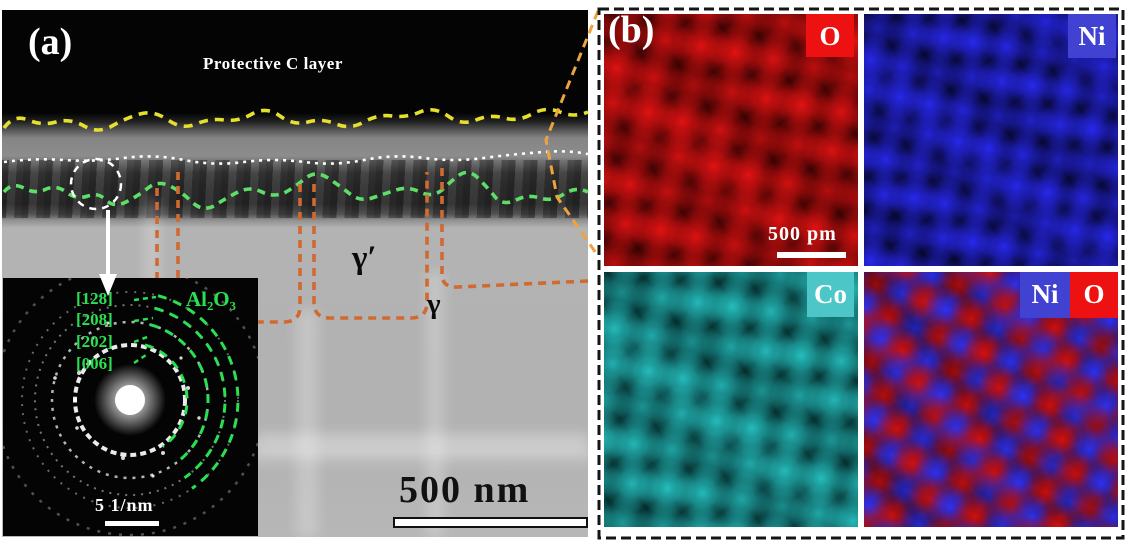 The height and width of the screenshot is (543, 1129). What do you see at coordinates (94, 319) in the screenshot?
I see `ring-index-208: [208]` at bounding box center [94, 319].